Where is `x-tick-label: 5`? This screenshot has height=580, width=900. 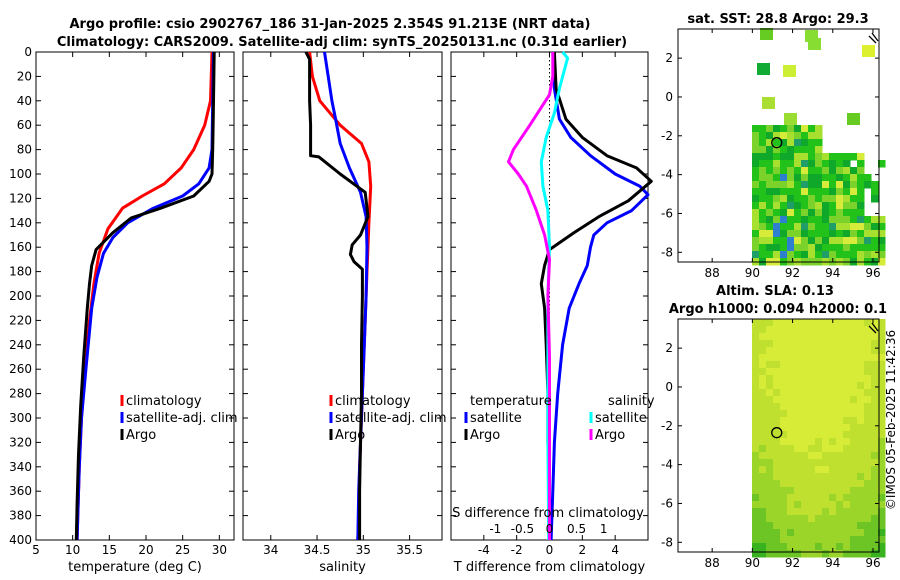
x-tick-label: 5 is located at coordinates (36, 550).